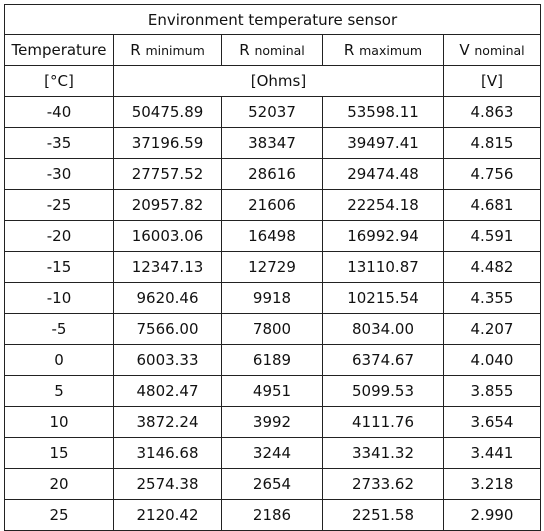 The height and width of the screenshot is (531, 544). Describe the element at coordinates (383, 515) in the screenshot. I see `cell-r-maximum: 2251.58` at that location.